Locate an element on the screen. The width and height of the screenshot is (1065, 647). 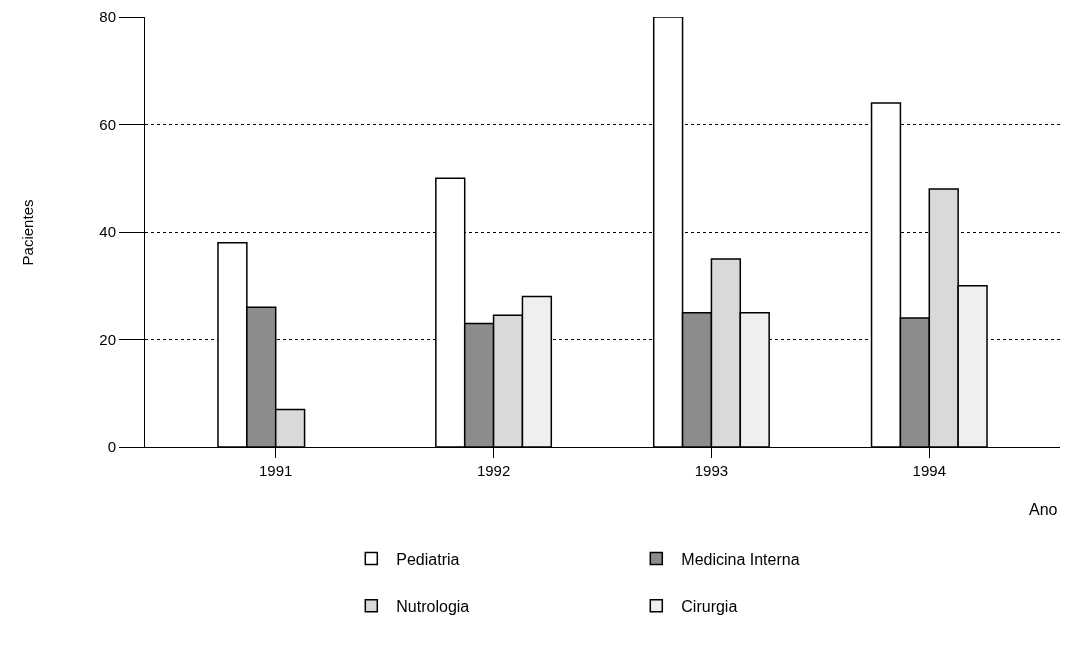
x-tick-label: 1994 is located at coordinates (929, 470).